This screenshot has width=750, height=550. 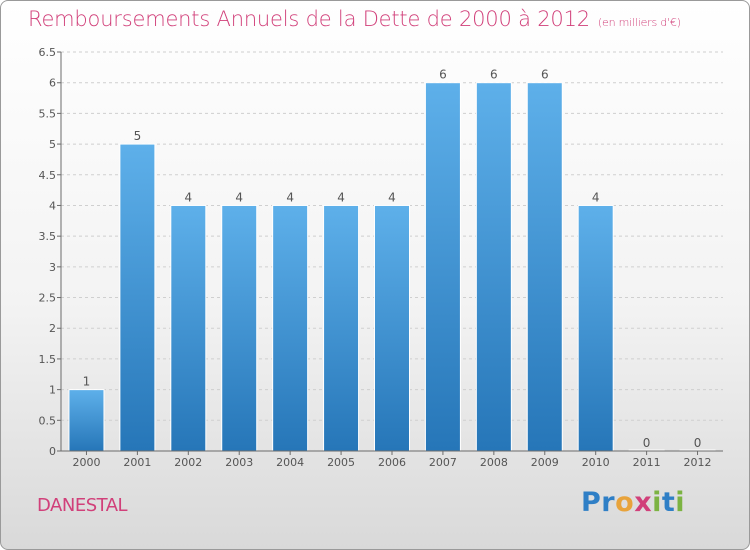 What do you see at coordinates (137, 462) in the screenshot?
I see `x-tick-label-2001: 2001` at bounding box center [137, 462].